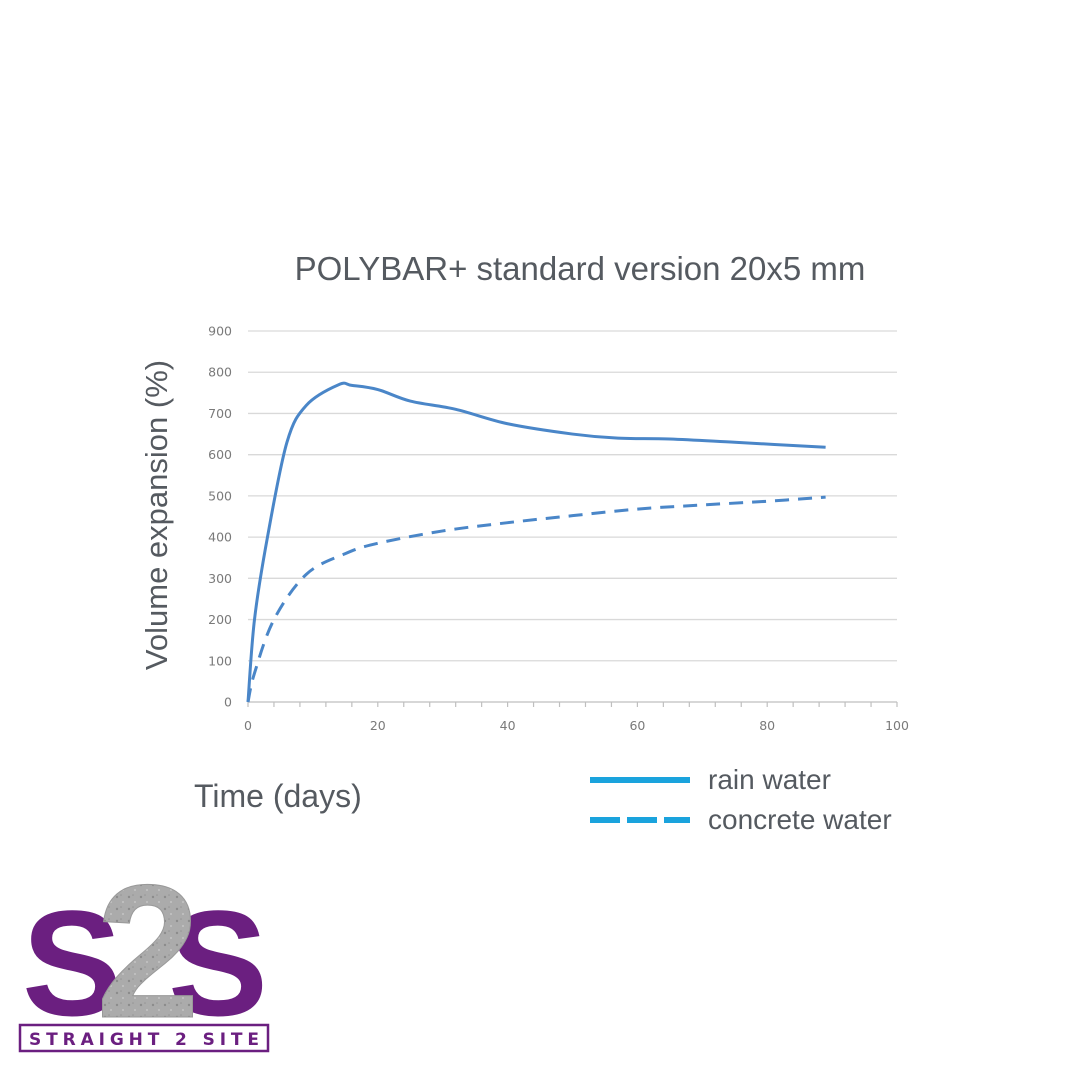 The image size is (1080, 1080). What do you see at coordinates (220, 331) in the screenshot?
I see `y-tick-label: 900` at bounding box center [220, 331].